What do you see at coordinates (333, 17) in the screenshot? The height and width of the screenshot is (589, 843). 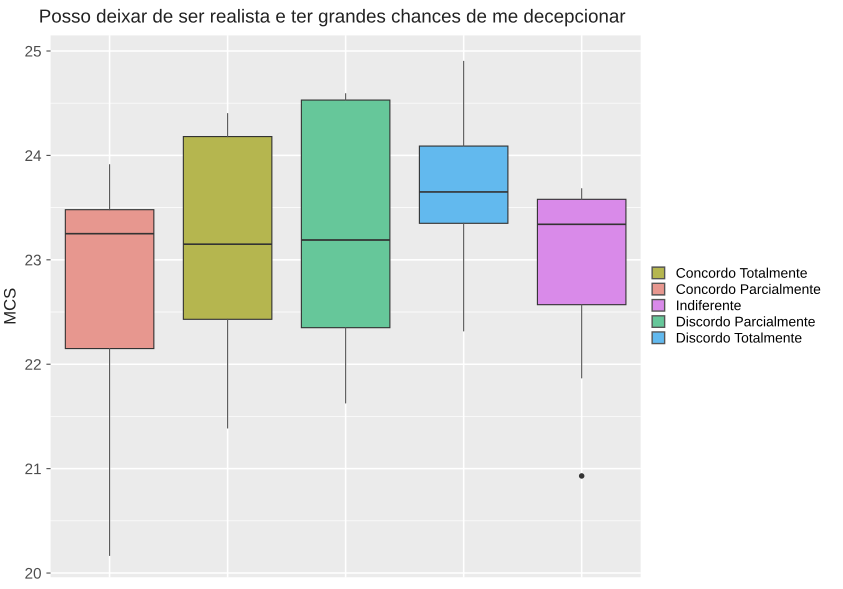 I see `chart-title: Posso deixar de ser realista e ter grandes chances de me decepcionar` at bounding box center [333, 17].